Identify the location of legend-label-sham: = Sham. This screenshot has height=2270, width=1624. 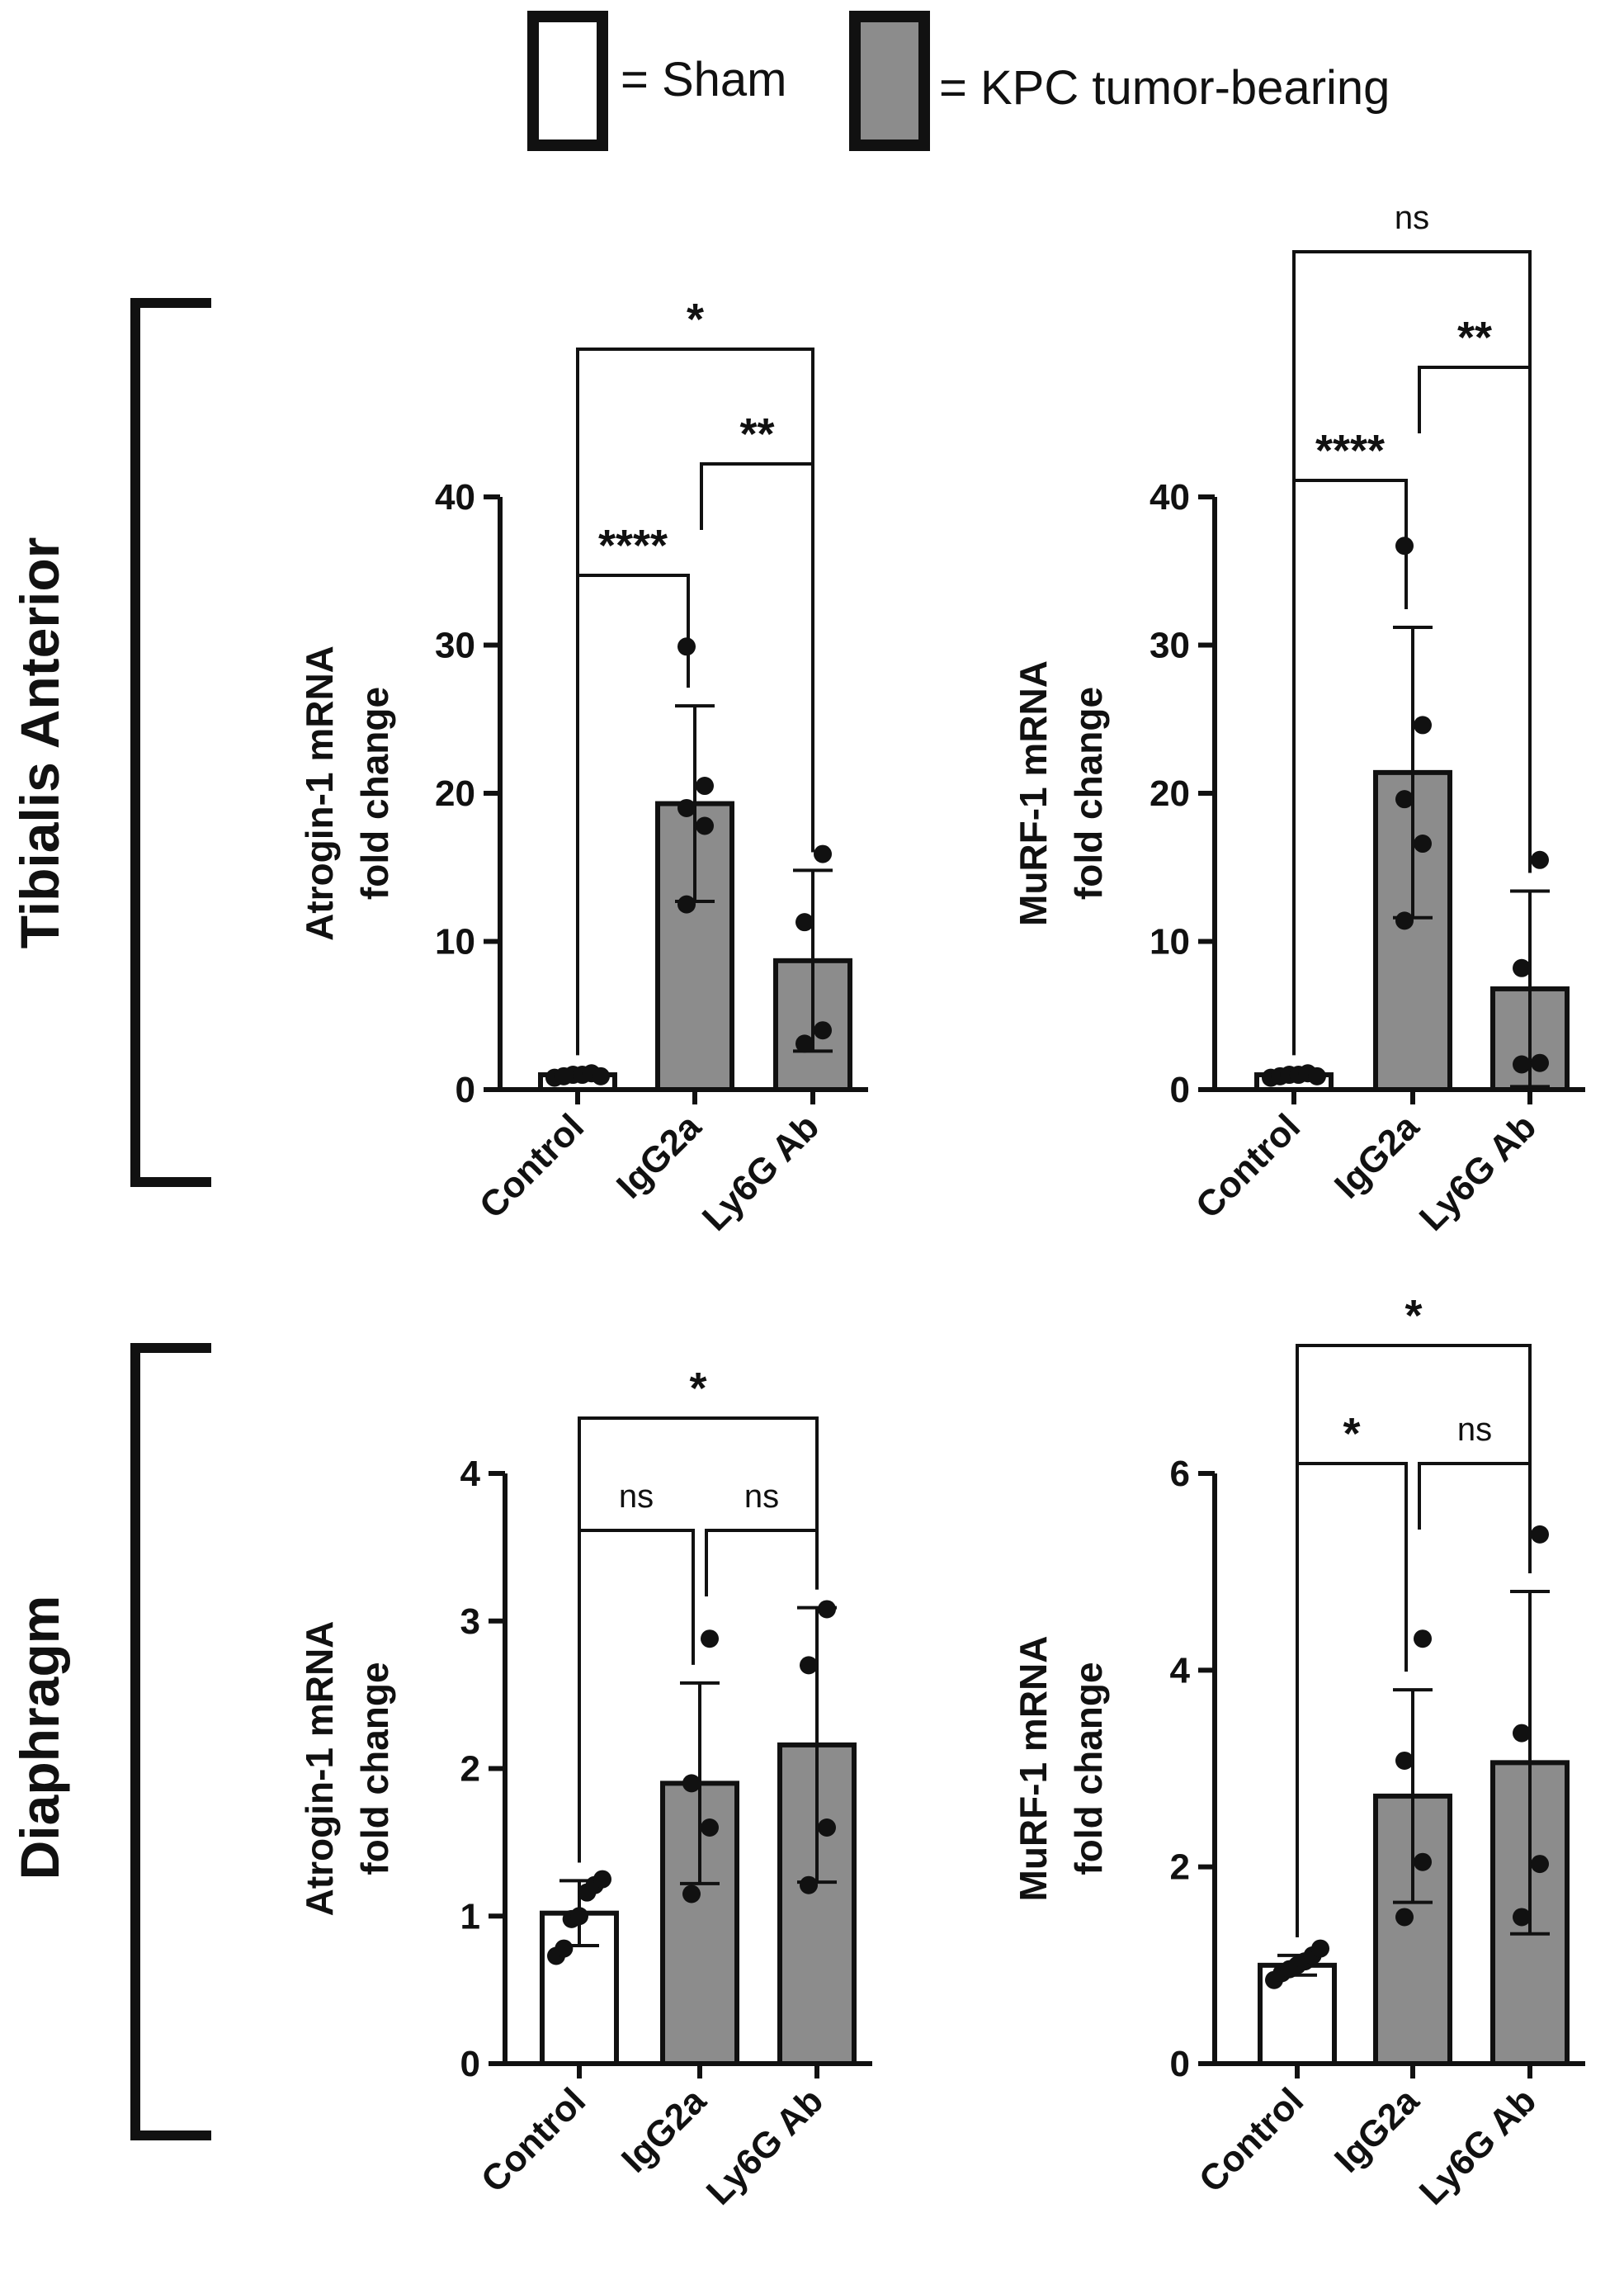
(704, 79).